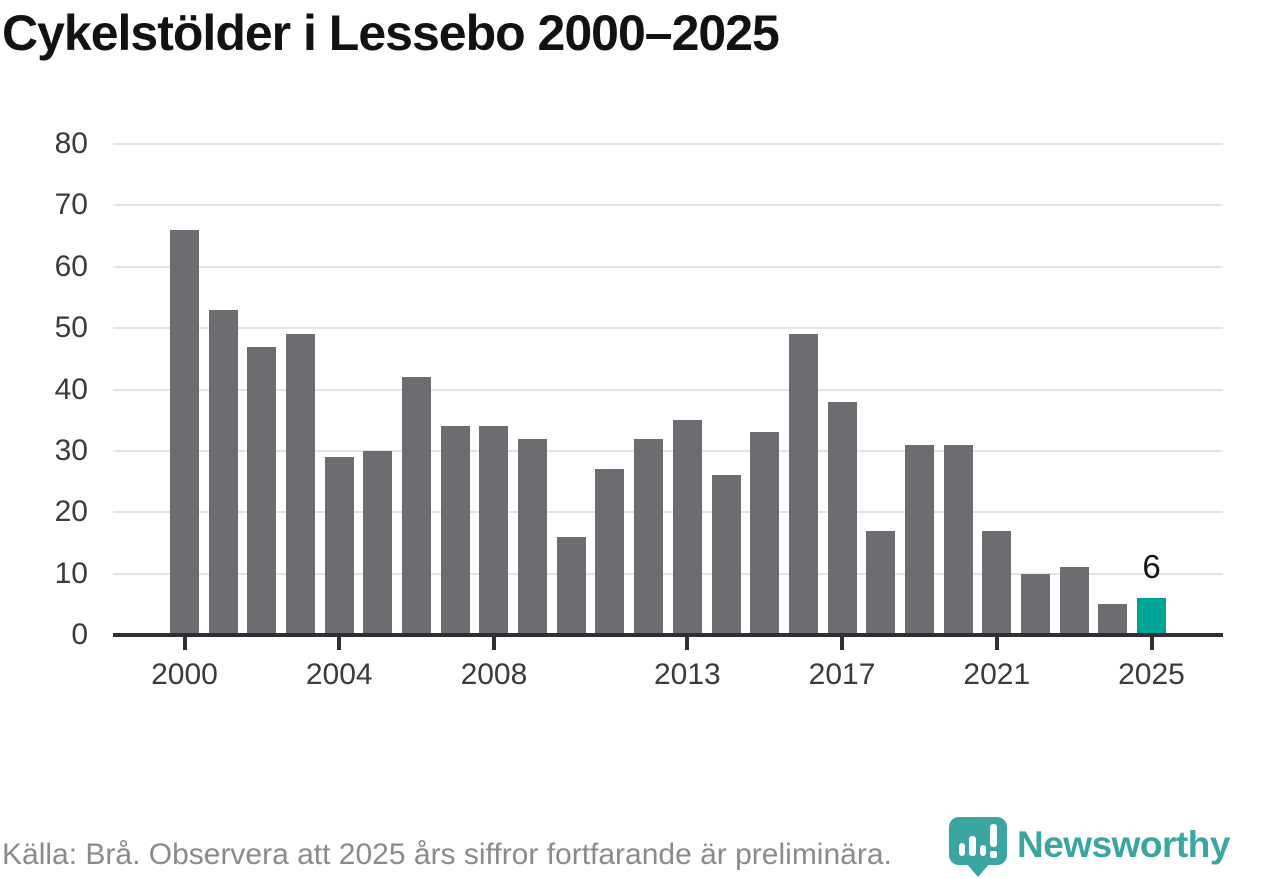  Describe the element at coordinates (1035, 604) in the screenshot. I see `bar-2022` at that location.